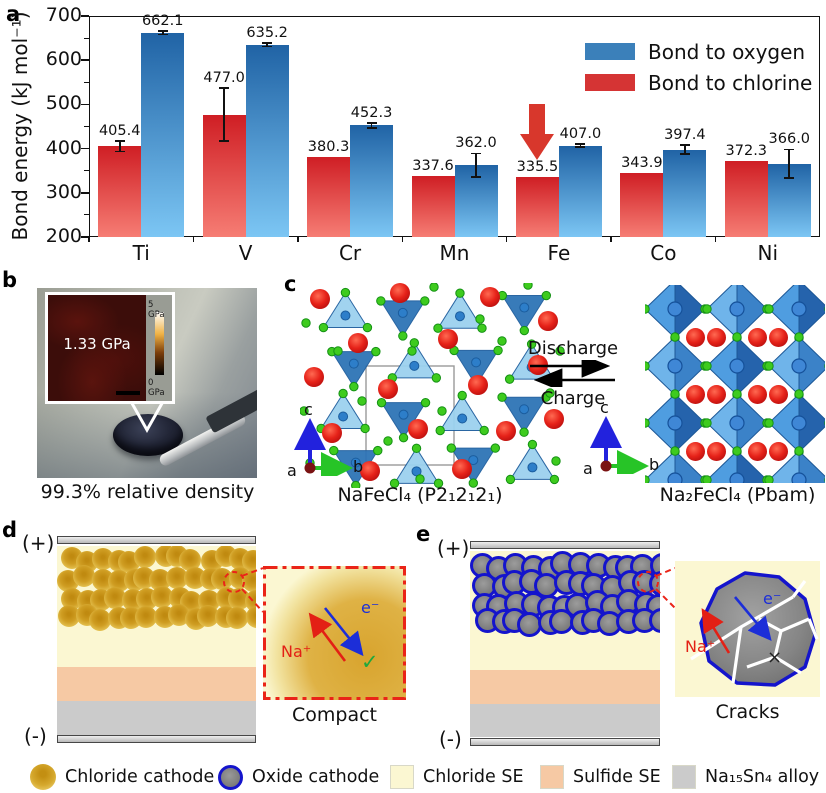  What do you see at coordinates (402, 777) in the screenshot?
I see `pale-yellow-square-swatch` at bounding box center [402, 777].